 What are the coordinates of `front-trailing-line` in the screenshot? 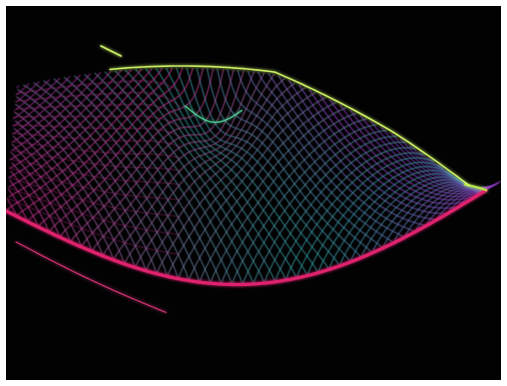 It's located at (91, 277).